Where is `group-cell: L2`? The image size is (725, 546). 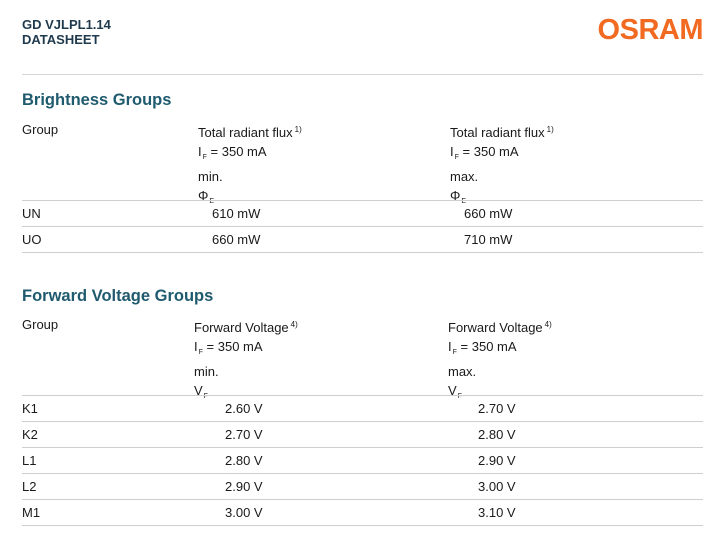 group-cell: L2 is located at coordinates (29, 486).